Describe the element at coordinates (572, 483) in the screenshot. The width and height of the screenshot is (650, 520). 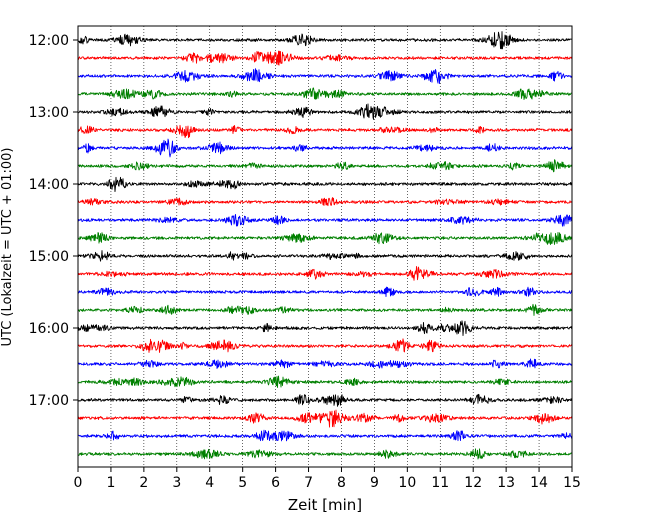
I see `x-tick-label: 15` at that location.